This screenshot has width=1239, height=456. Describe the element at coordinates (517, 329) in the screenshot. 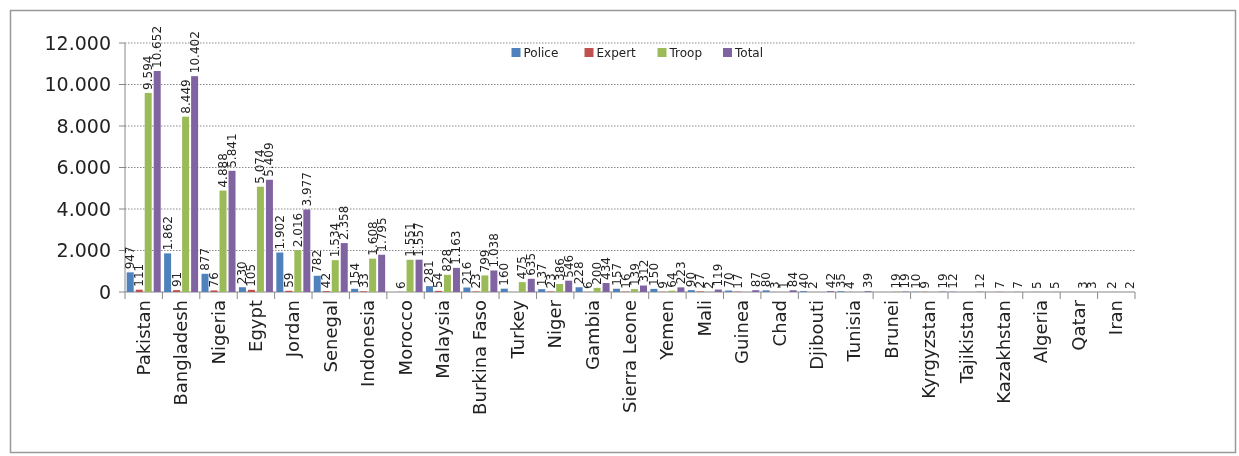

I see `x-tick-label: Turkey` at that location.